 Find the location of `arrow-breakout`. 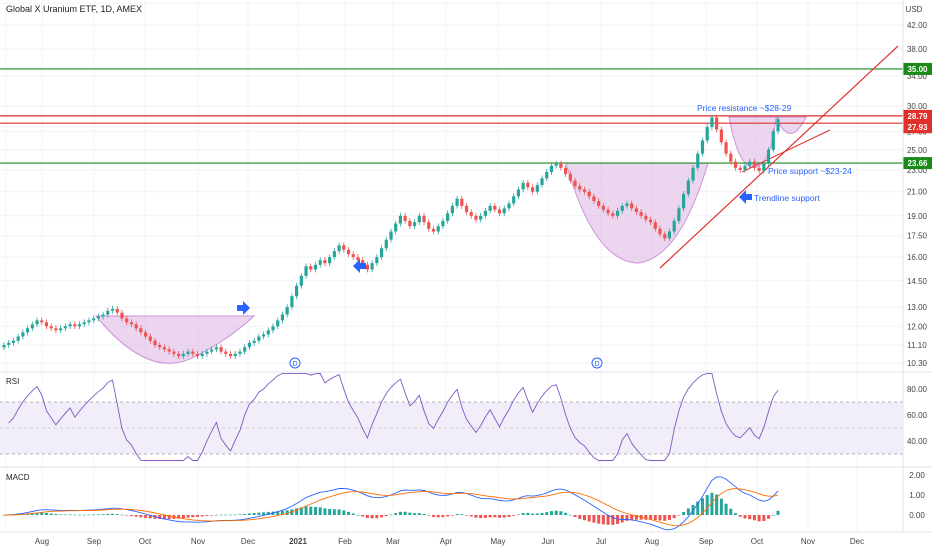

arrow-breakout is located at coordinates (243, 308).